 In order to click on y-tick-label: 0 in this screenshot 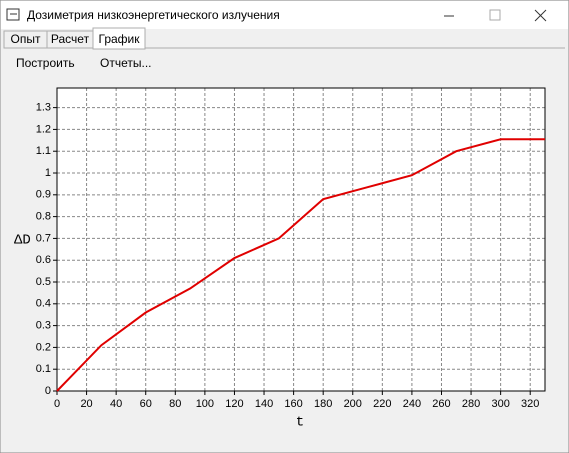, I will do `click(48, 391)`.